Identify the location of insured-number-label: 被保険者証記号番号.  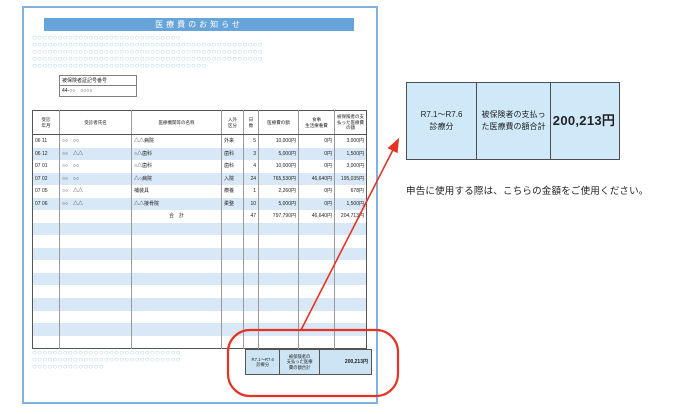
(98, 81).